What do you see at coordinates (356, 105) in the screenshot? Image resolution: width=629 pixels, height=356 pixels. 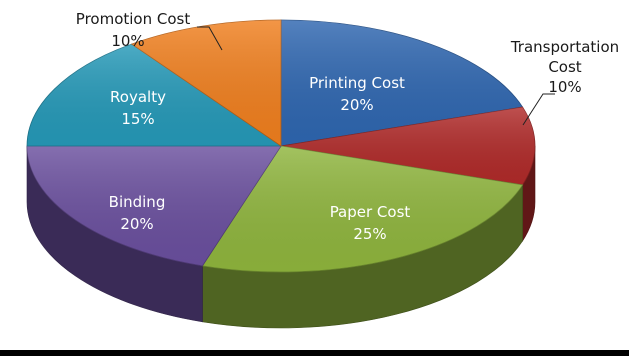 I see `slice-value-printing: 20%` at bounding box center [356, 105].